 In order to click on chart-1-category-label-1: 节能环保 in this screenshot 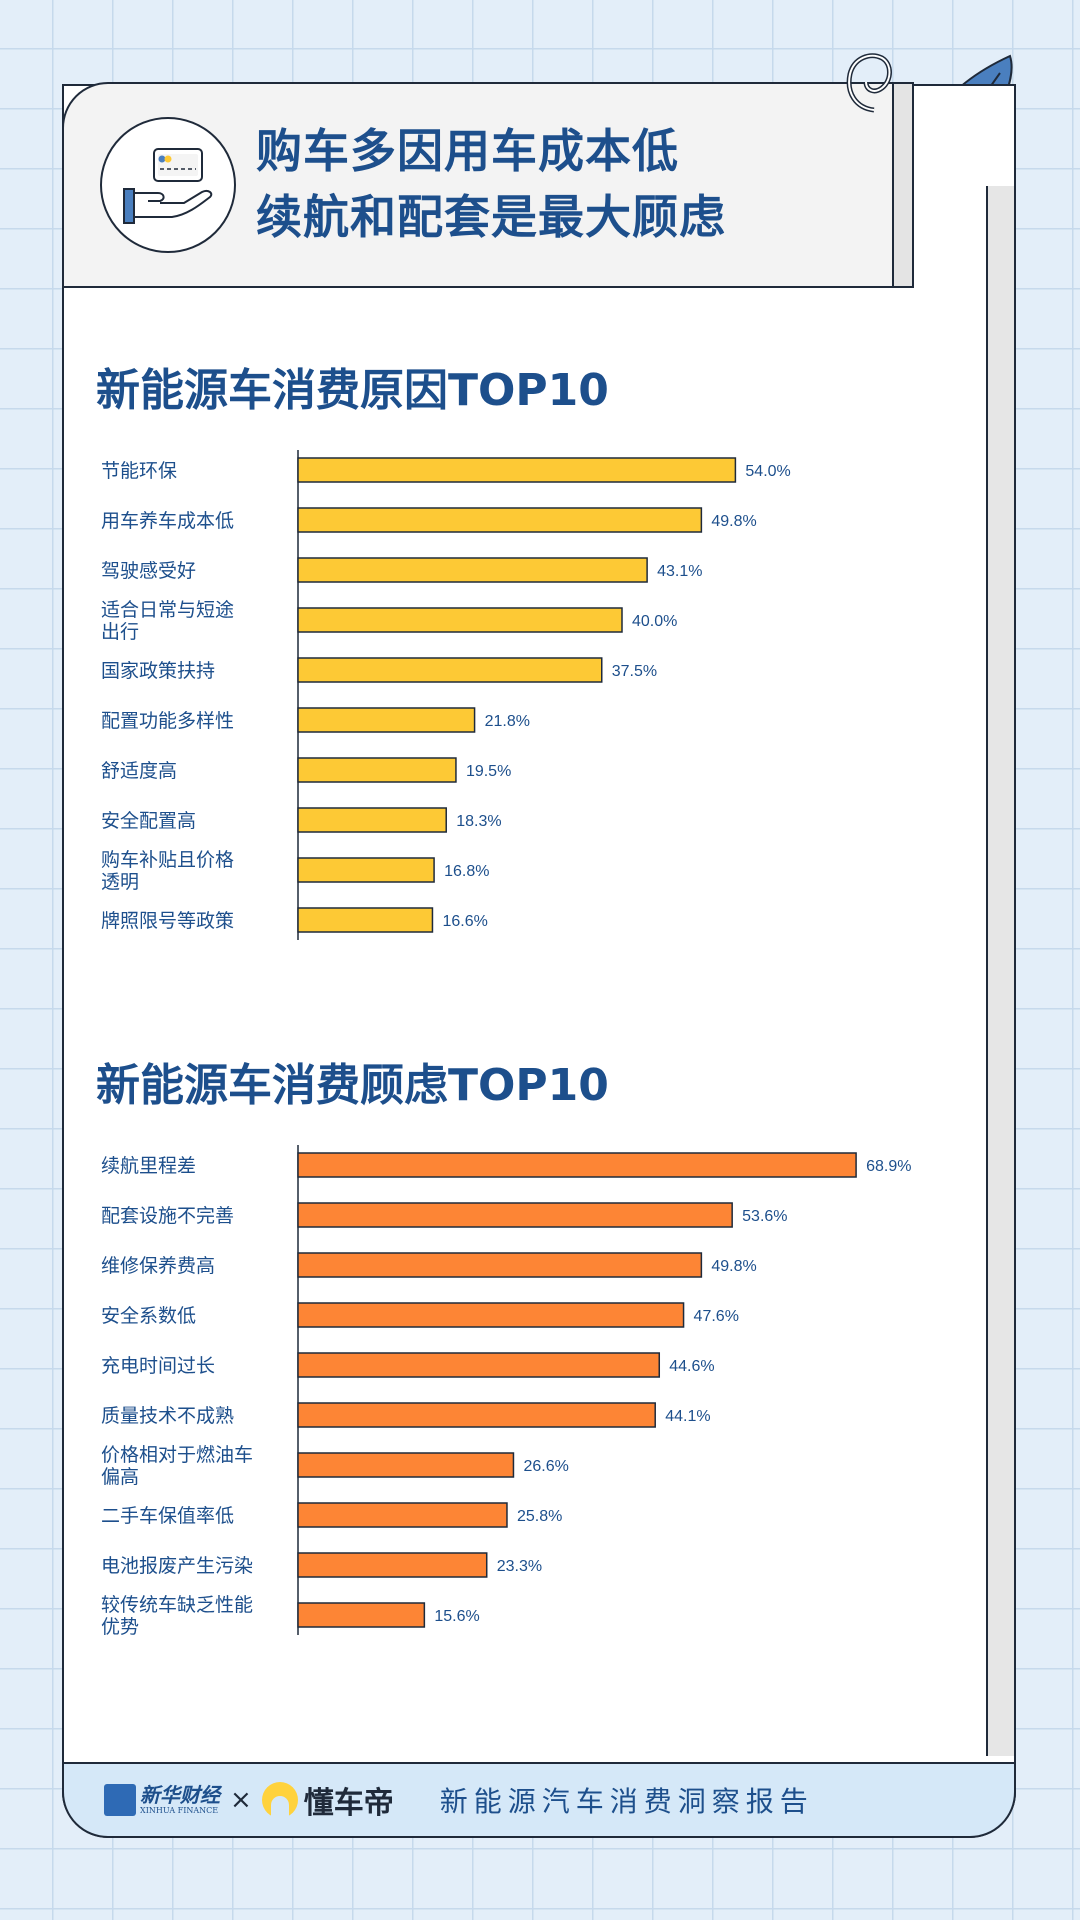, I will do `click(139, 471)`.